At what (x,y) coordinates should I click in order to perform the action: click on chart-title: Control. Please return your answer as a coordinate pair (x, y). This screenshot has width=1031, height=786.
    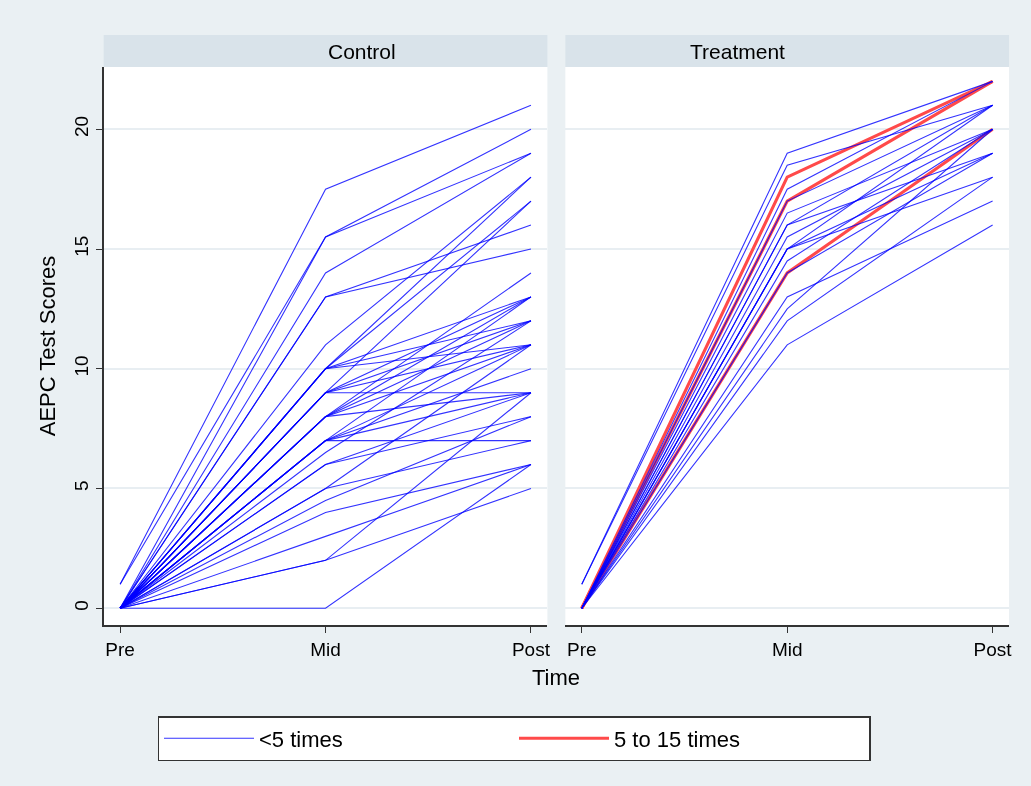
    Looking at the image, I should click on (362, 51).